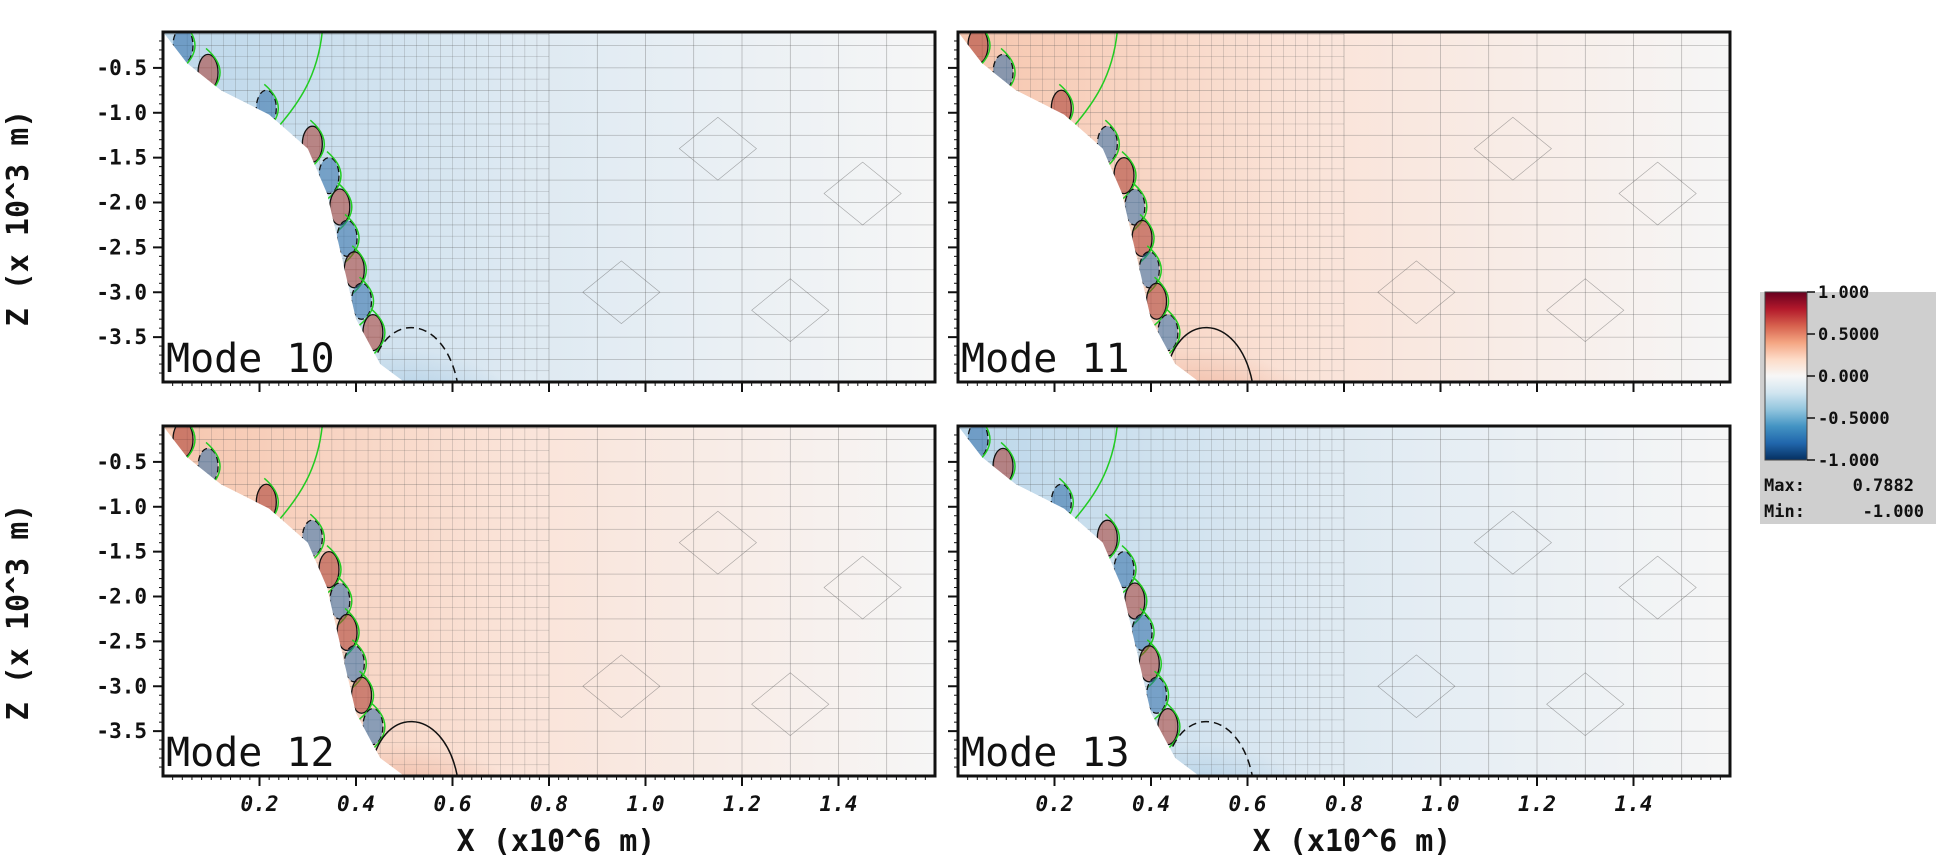 The width and height of the screenshot is (1948, 864). I want to click on colorbar-ticks: 1.000 0.5000 0.000 -0.5000 -1.000, so click(1848, 377).